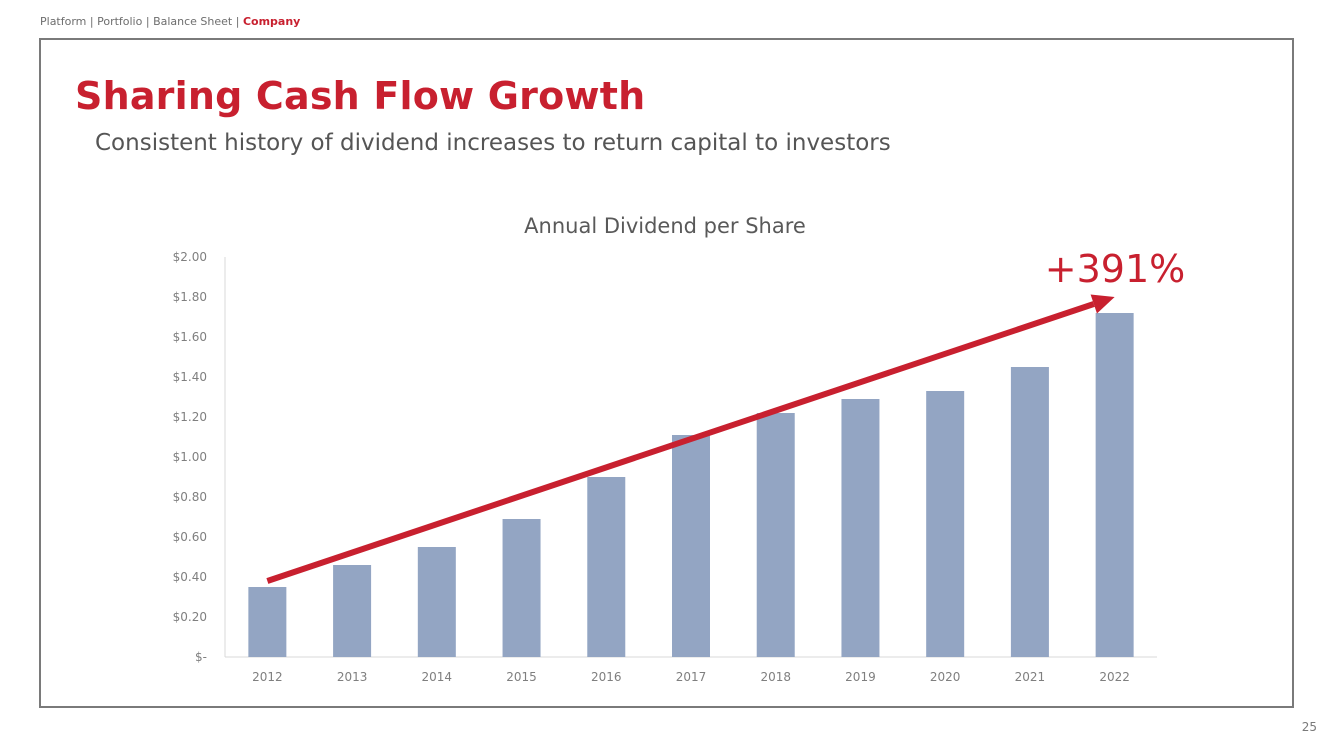  I want to click on page-number: 25, so click(1309, 727).